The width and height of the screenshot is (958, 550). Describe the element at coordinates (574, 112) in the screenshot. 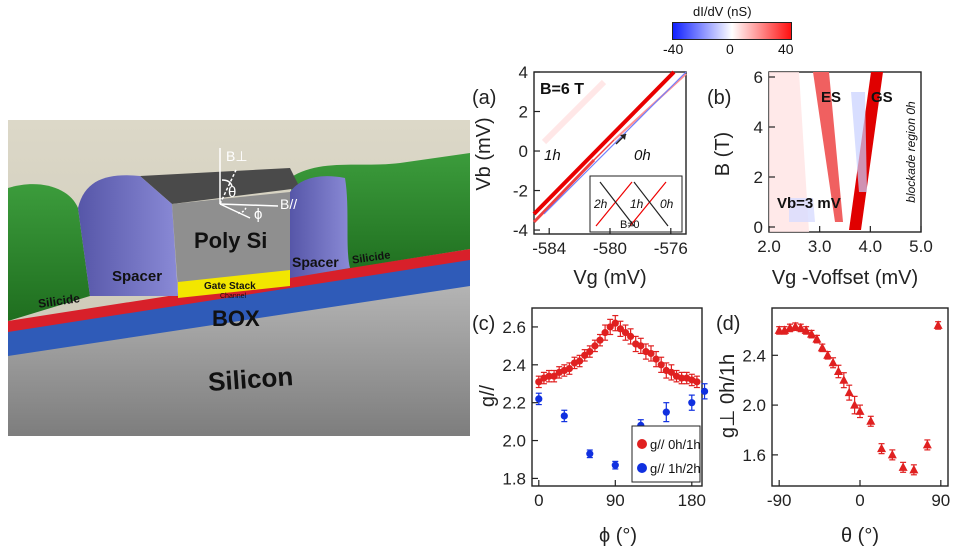

I see `panel-a-background-band` at that location.